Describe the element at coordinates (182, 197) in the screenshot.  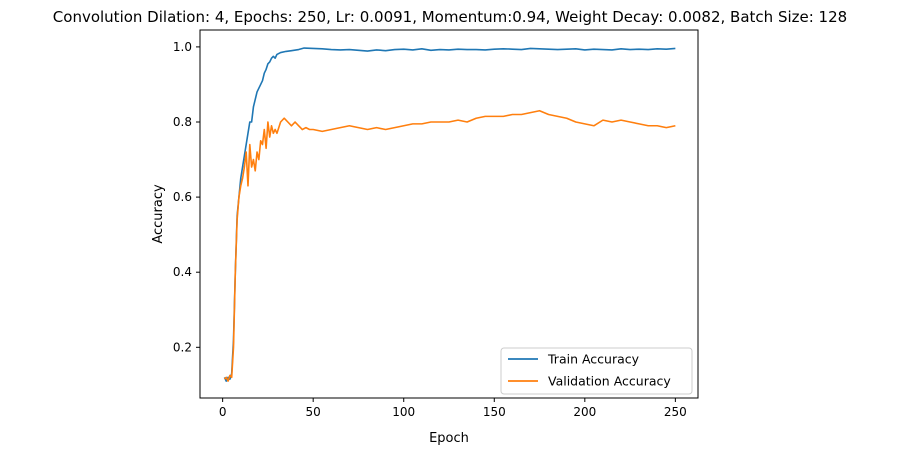
I see `y-tick-label: 0.6` at that location.